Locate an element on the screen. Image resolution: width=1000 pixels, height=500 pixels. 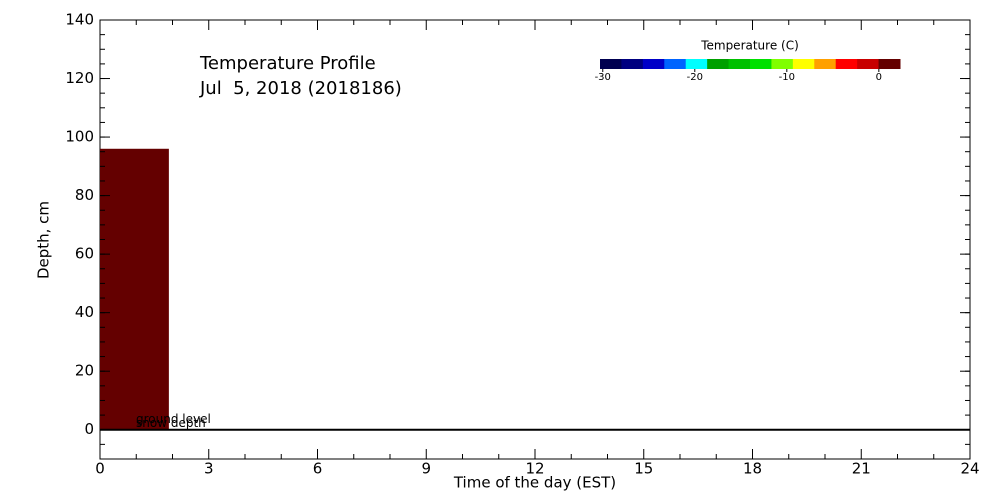
chart-title: Temperature Profile is located at coordinates (287, 63).